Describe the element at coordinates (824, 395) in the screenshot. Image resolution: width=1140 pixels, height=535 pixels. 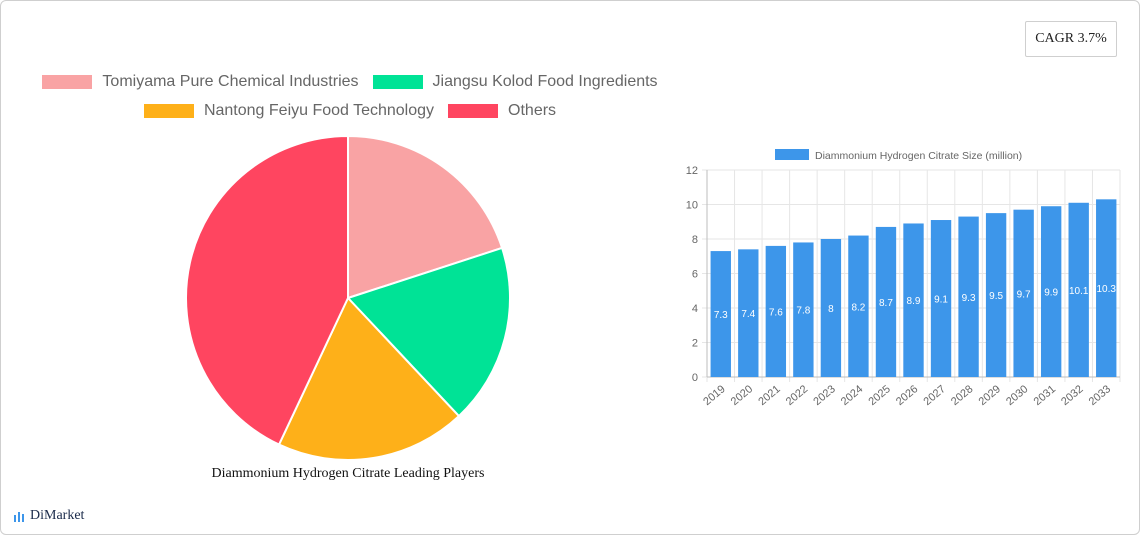
I see `x-tick-label: 2023` at that location.